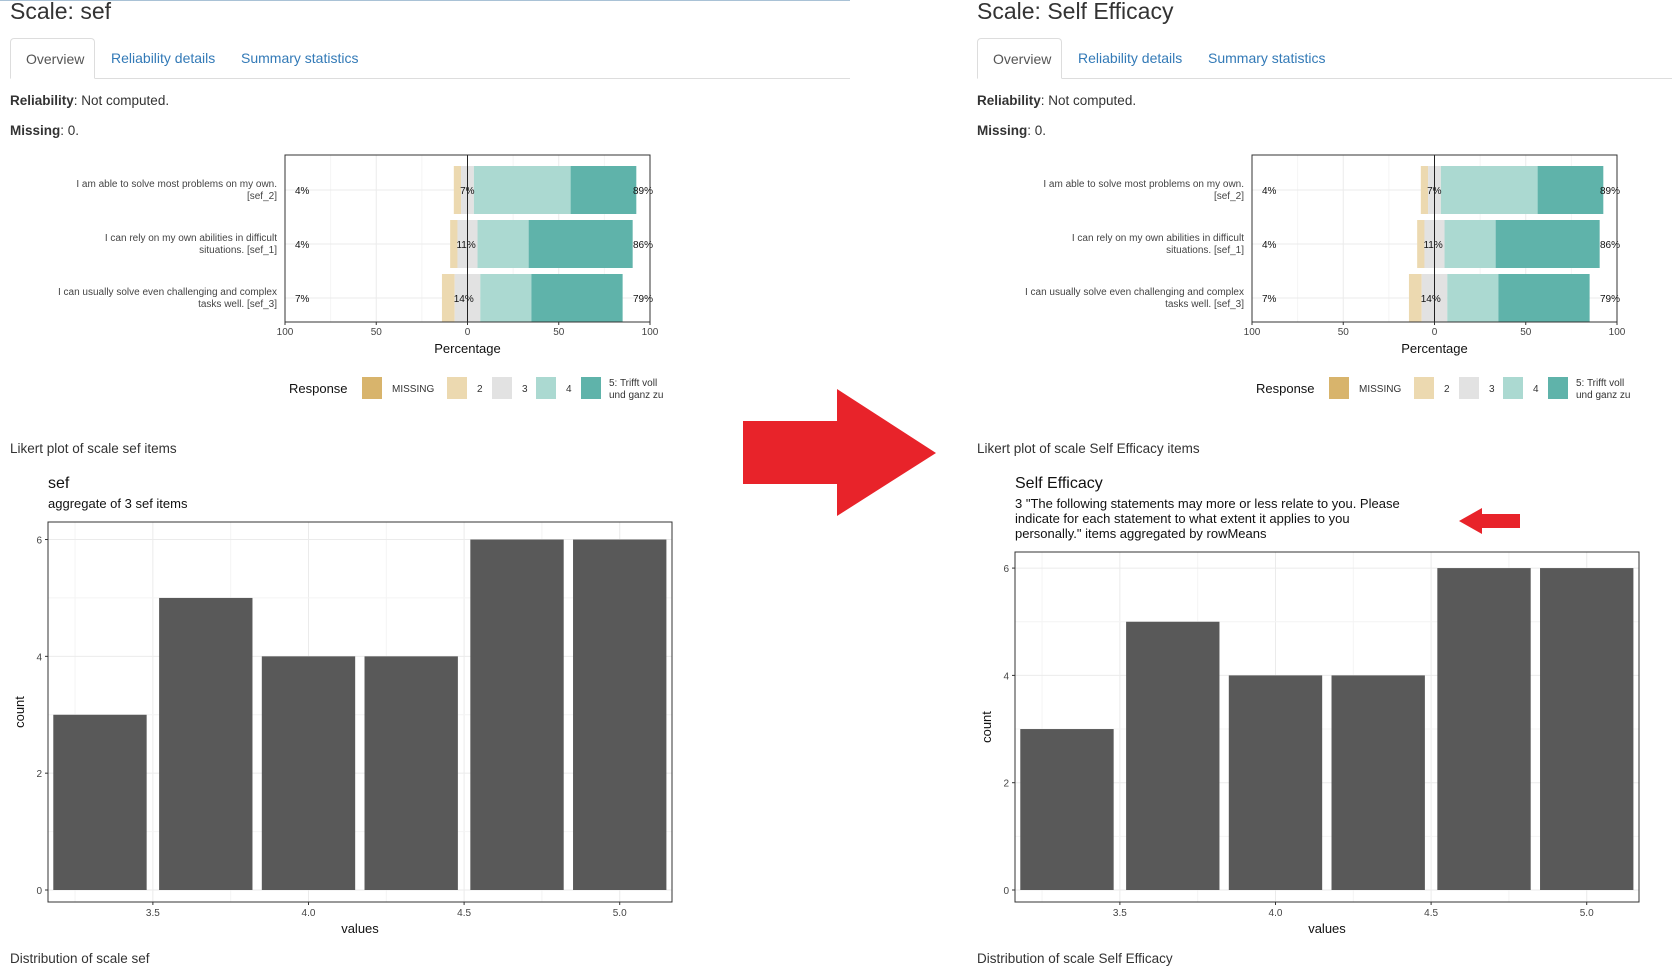 The height and width of the screenshot is (974, 1672). I want to click on distribution-caption: Distribution of scale Self Efficacy, so click(1075, 958).